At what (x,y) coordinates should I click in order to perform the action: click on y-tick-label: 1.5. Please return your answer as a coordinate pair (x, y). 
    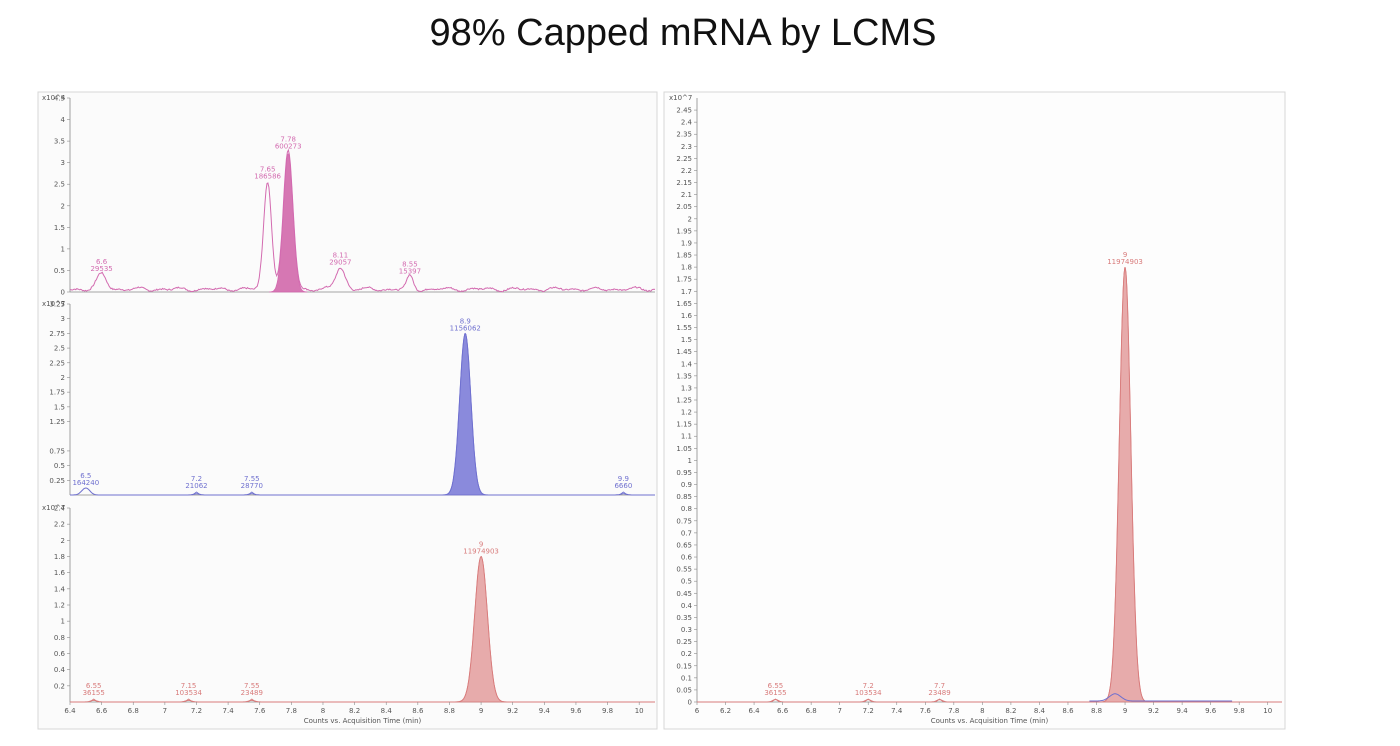
    Looking at the image, I should click on (59, 228).